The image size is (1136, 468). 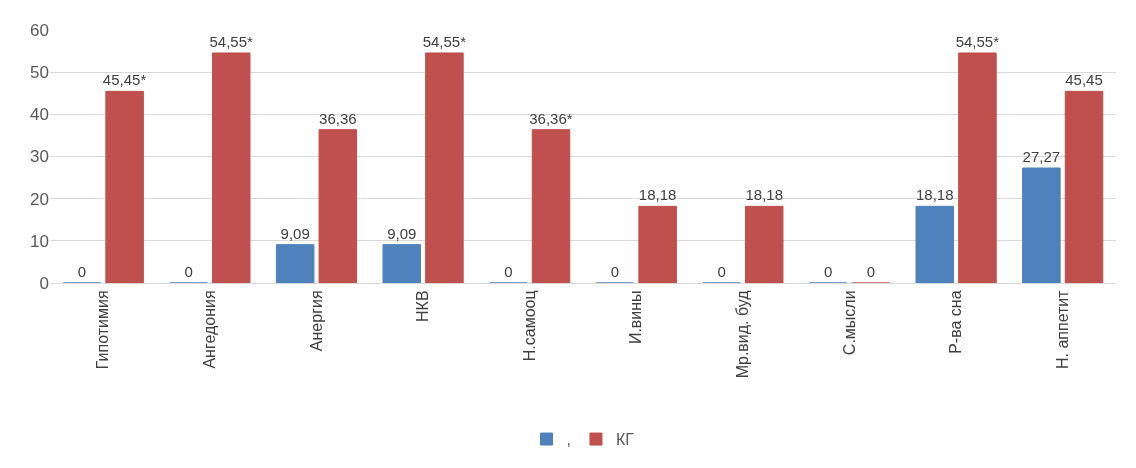 I want to click on y-tick-label: 50, so click(x=39, y=73).